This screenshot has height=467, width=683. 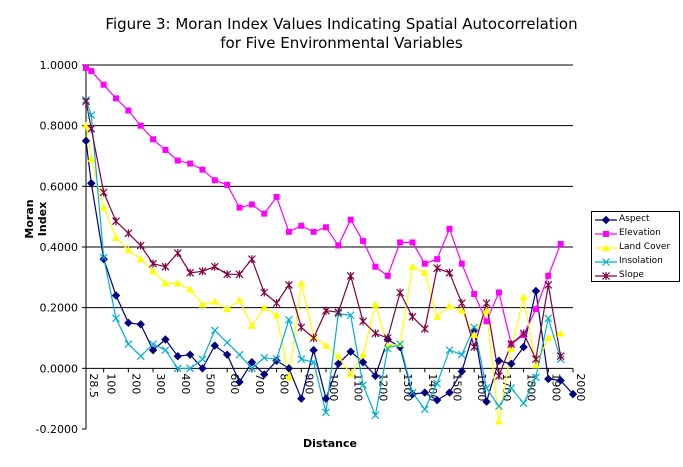 What do you see at coordinates (59, 186) in the screenshot?
I see `y-tick-label: 0.6000` at bounding box center [59, 186].